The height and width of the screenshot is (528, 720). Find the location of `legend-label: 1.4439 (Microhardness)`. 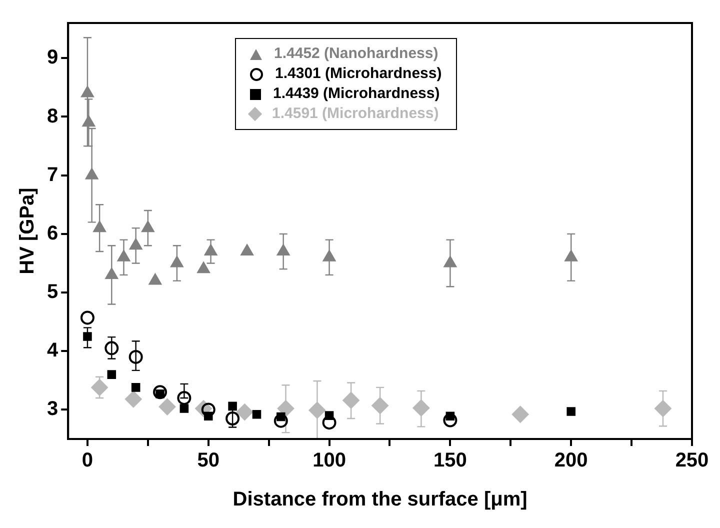

legend-label: 1.4439 (Microhardness) is located at coordinates (356, 93).